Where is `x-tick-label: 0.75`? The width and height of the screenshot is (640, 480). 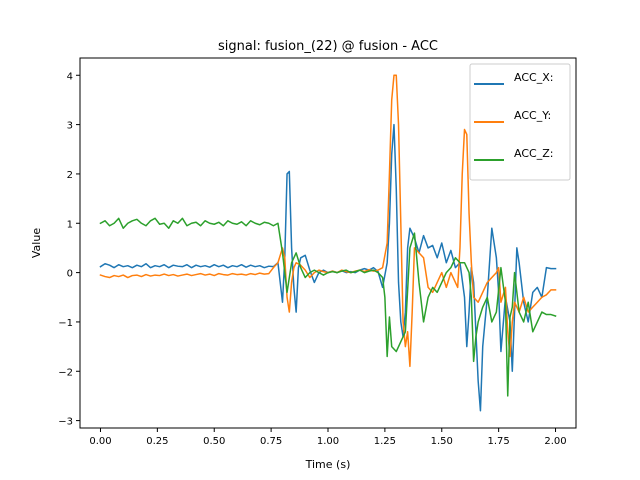 x-tick-label: 0.75 is located at coordinates (271, 441).